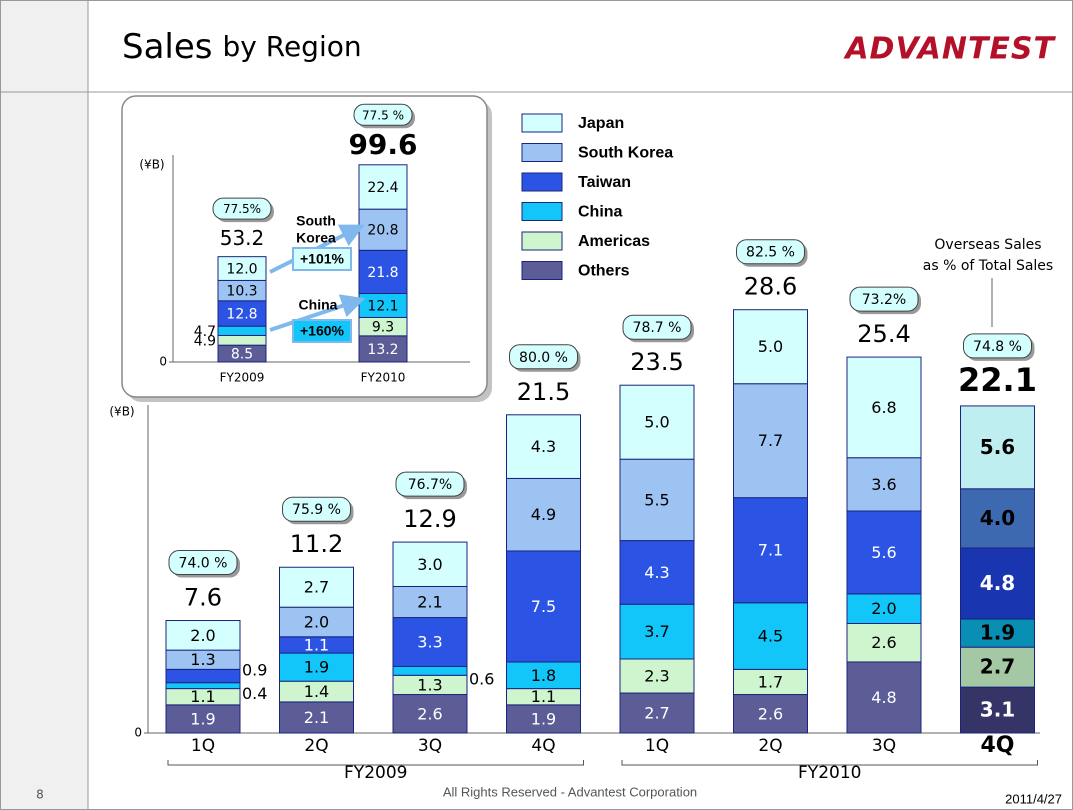  I want to click on segment-label: 1.4, so click(316, 691).